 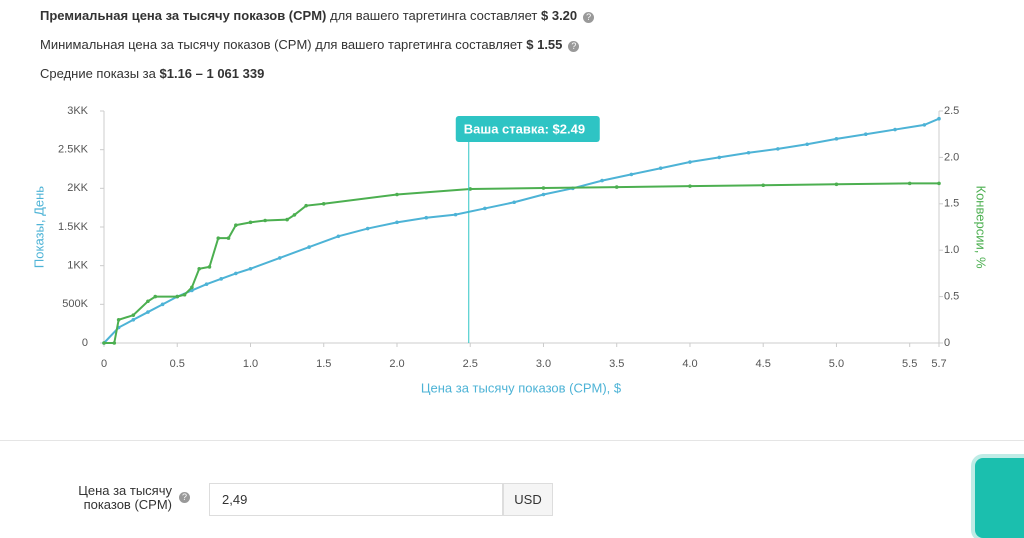 I want to click on x-tick-label: 0.5, so click(x=177, y=364).